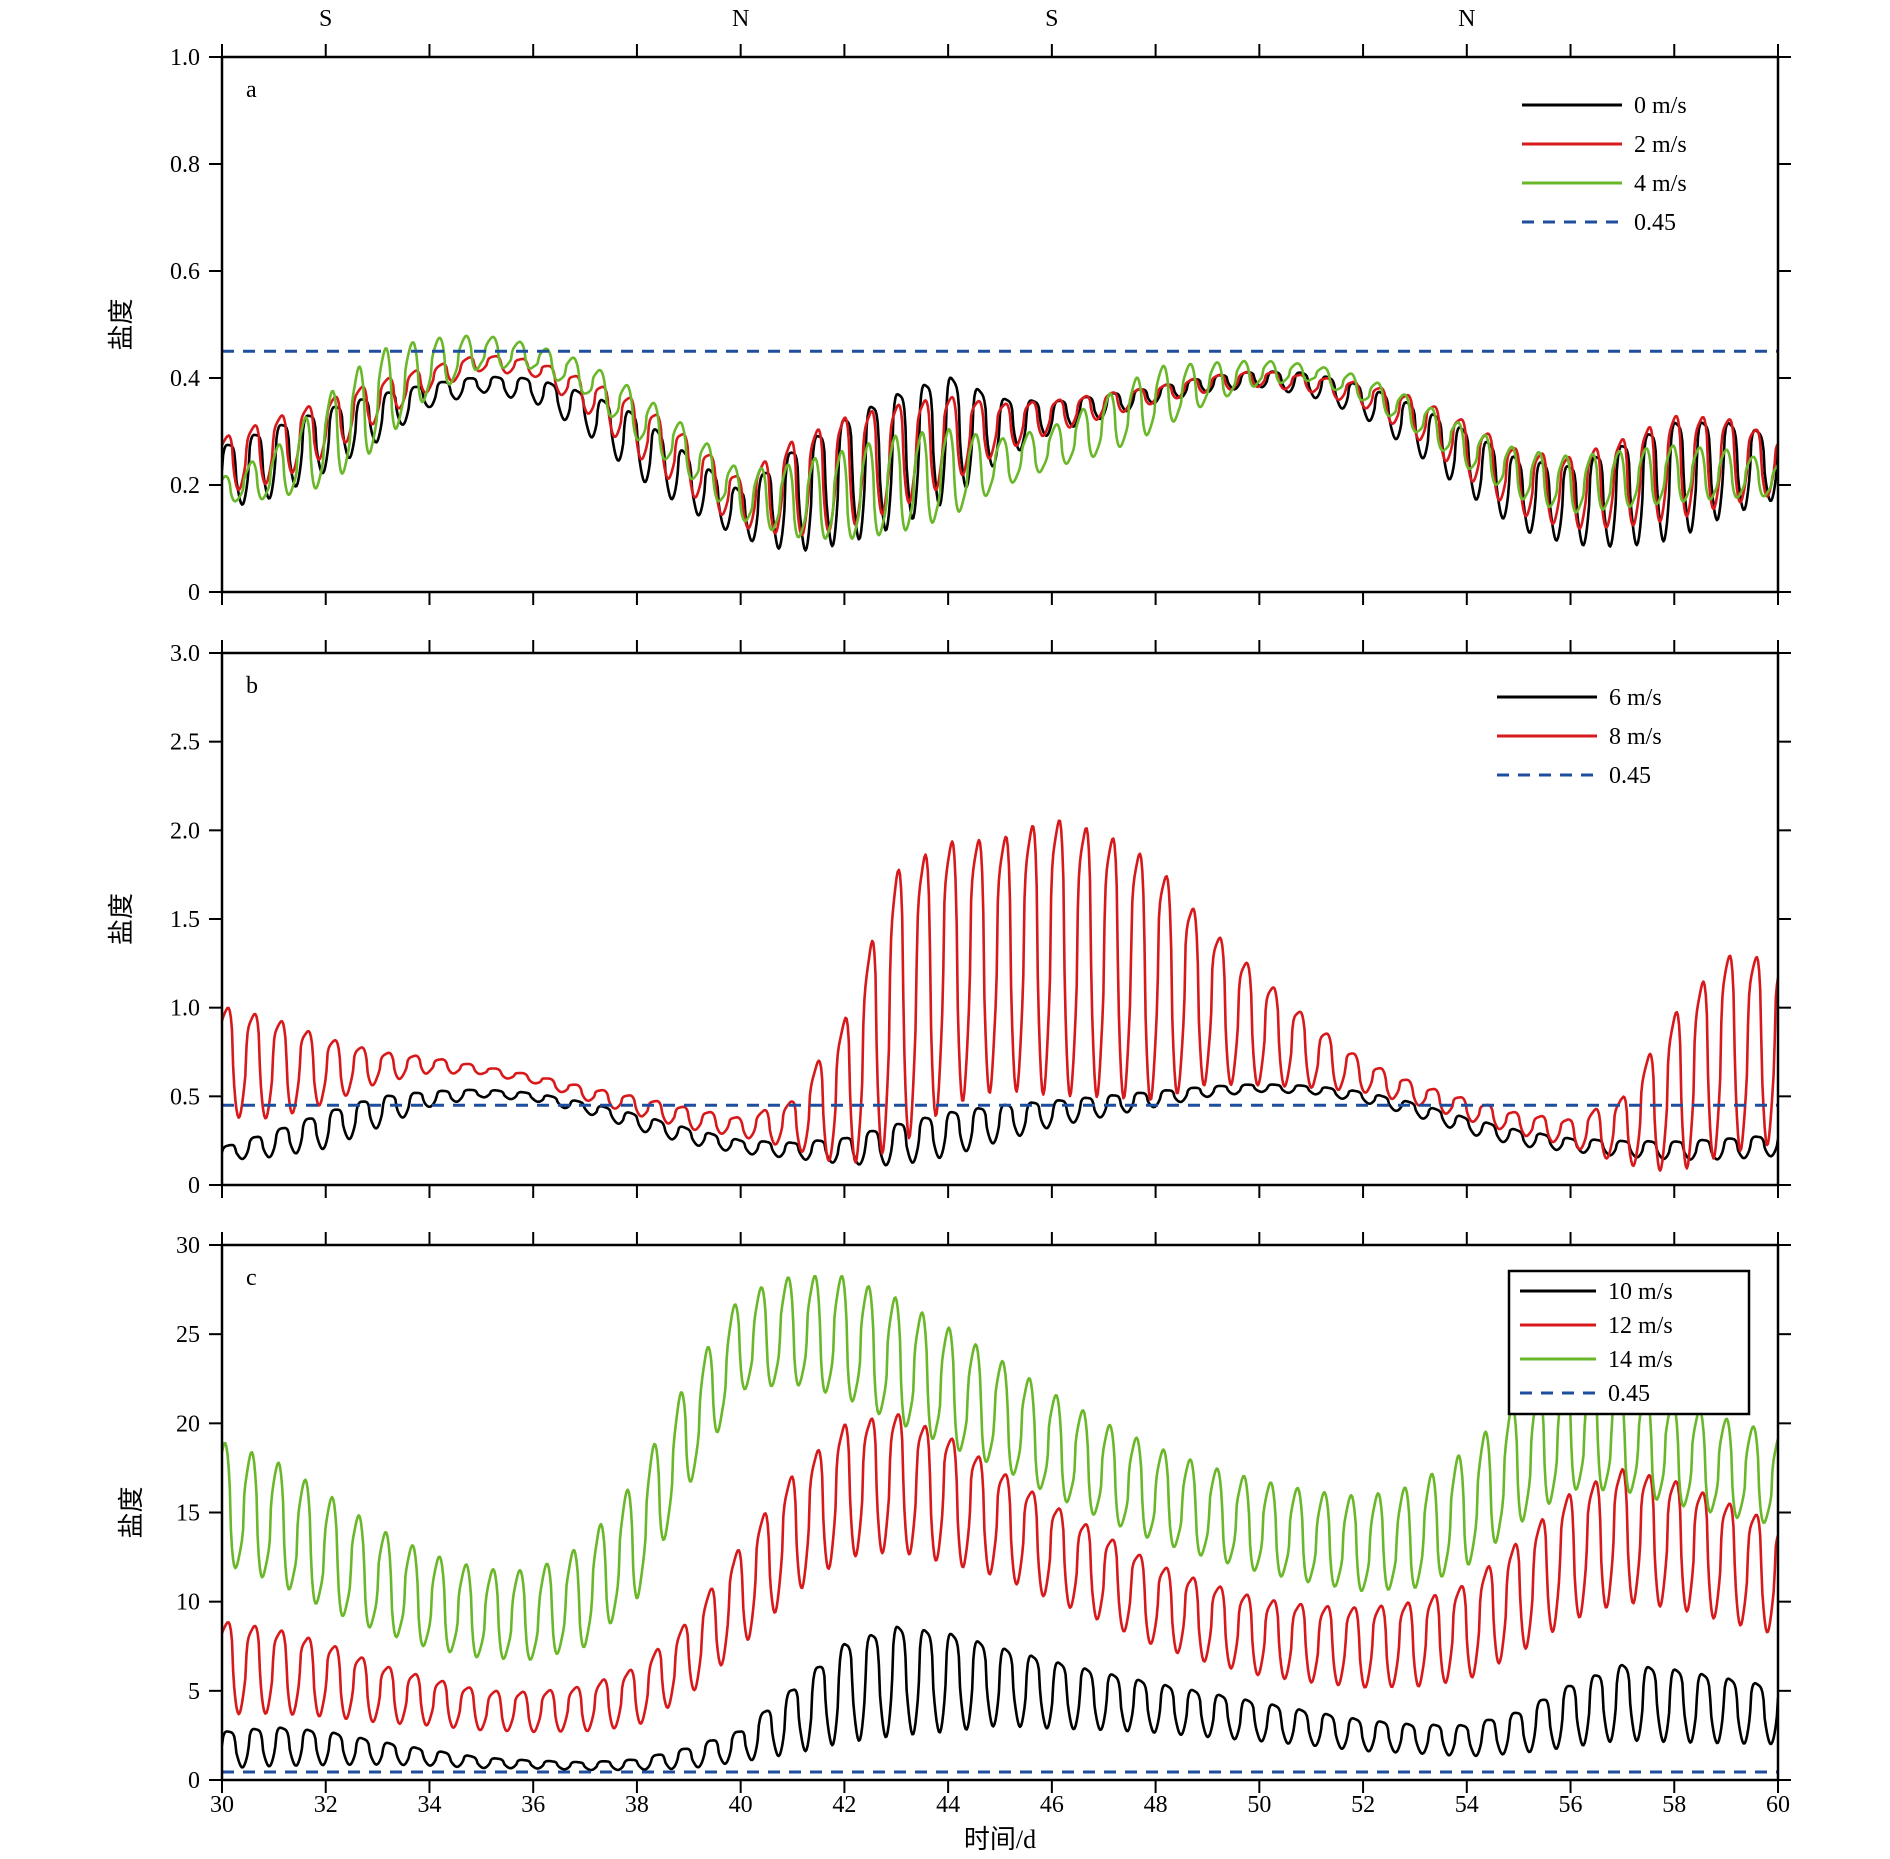  Describe the element at coordinates (188, 1424) in the screenshot. I see `panel-c-ytick-label: 20` at that location.